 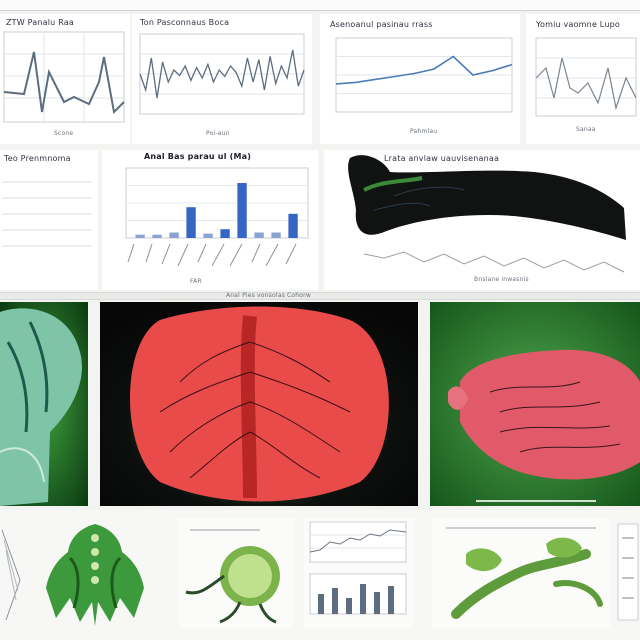 I want to click on chart-panel-topleft: ZTW Panalu Raa Scone, so click(x=65, y=79).